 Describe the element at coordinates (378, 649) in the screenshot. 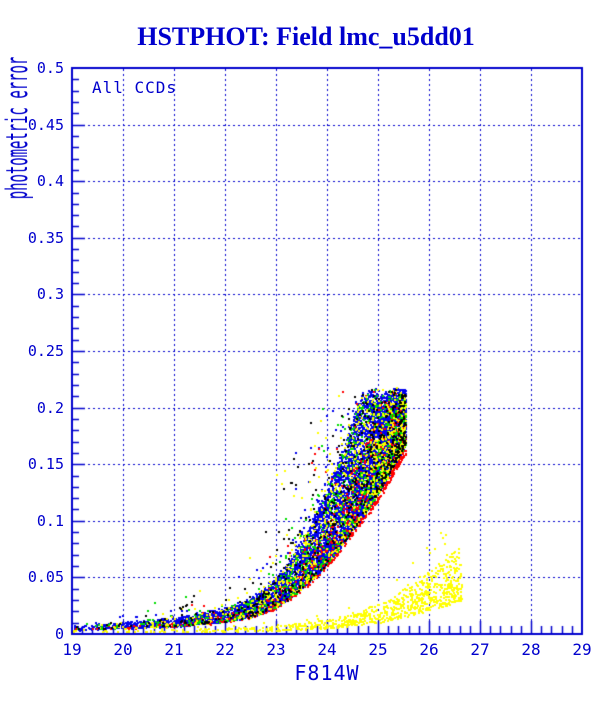

I see `x-tick-label: 25` at that location.